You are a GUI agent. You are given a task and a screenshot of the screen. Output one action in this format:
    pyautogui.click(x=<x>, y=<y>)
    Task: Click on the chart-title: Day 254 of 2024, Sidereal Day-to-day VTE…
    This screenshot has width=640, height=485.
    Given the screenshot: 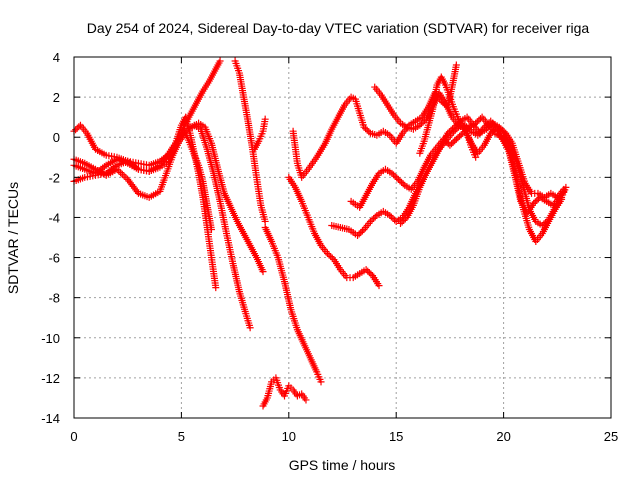 What is the action you would take?
    pyautogui.click(x=338, y=28)
    